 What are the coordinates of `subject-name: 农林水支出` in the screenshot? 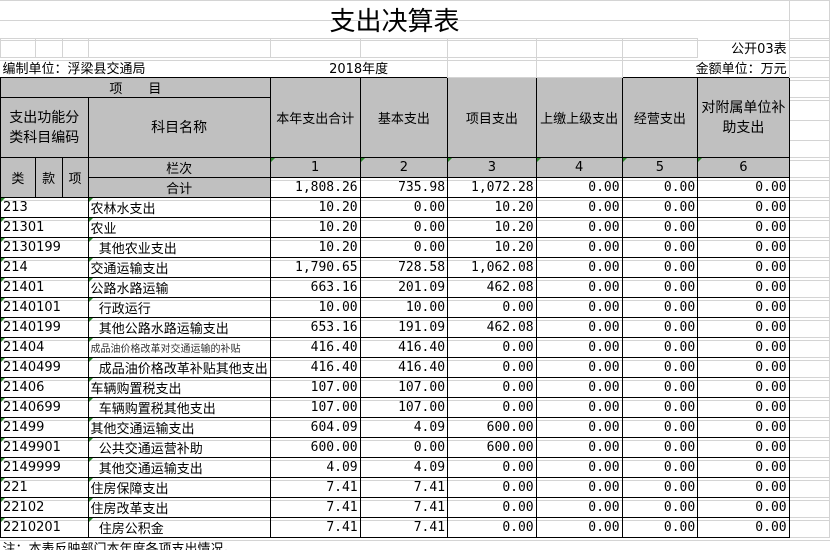 It's located at (179, 207).